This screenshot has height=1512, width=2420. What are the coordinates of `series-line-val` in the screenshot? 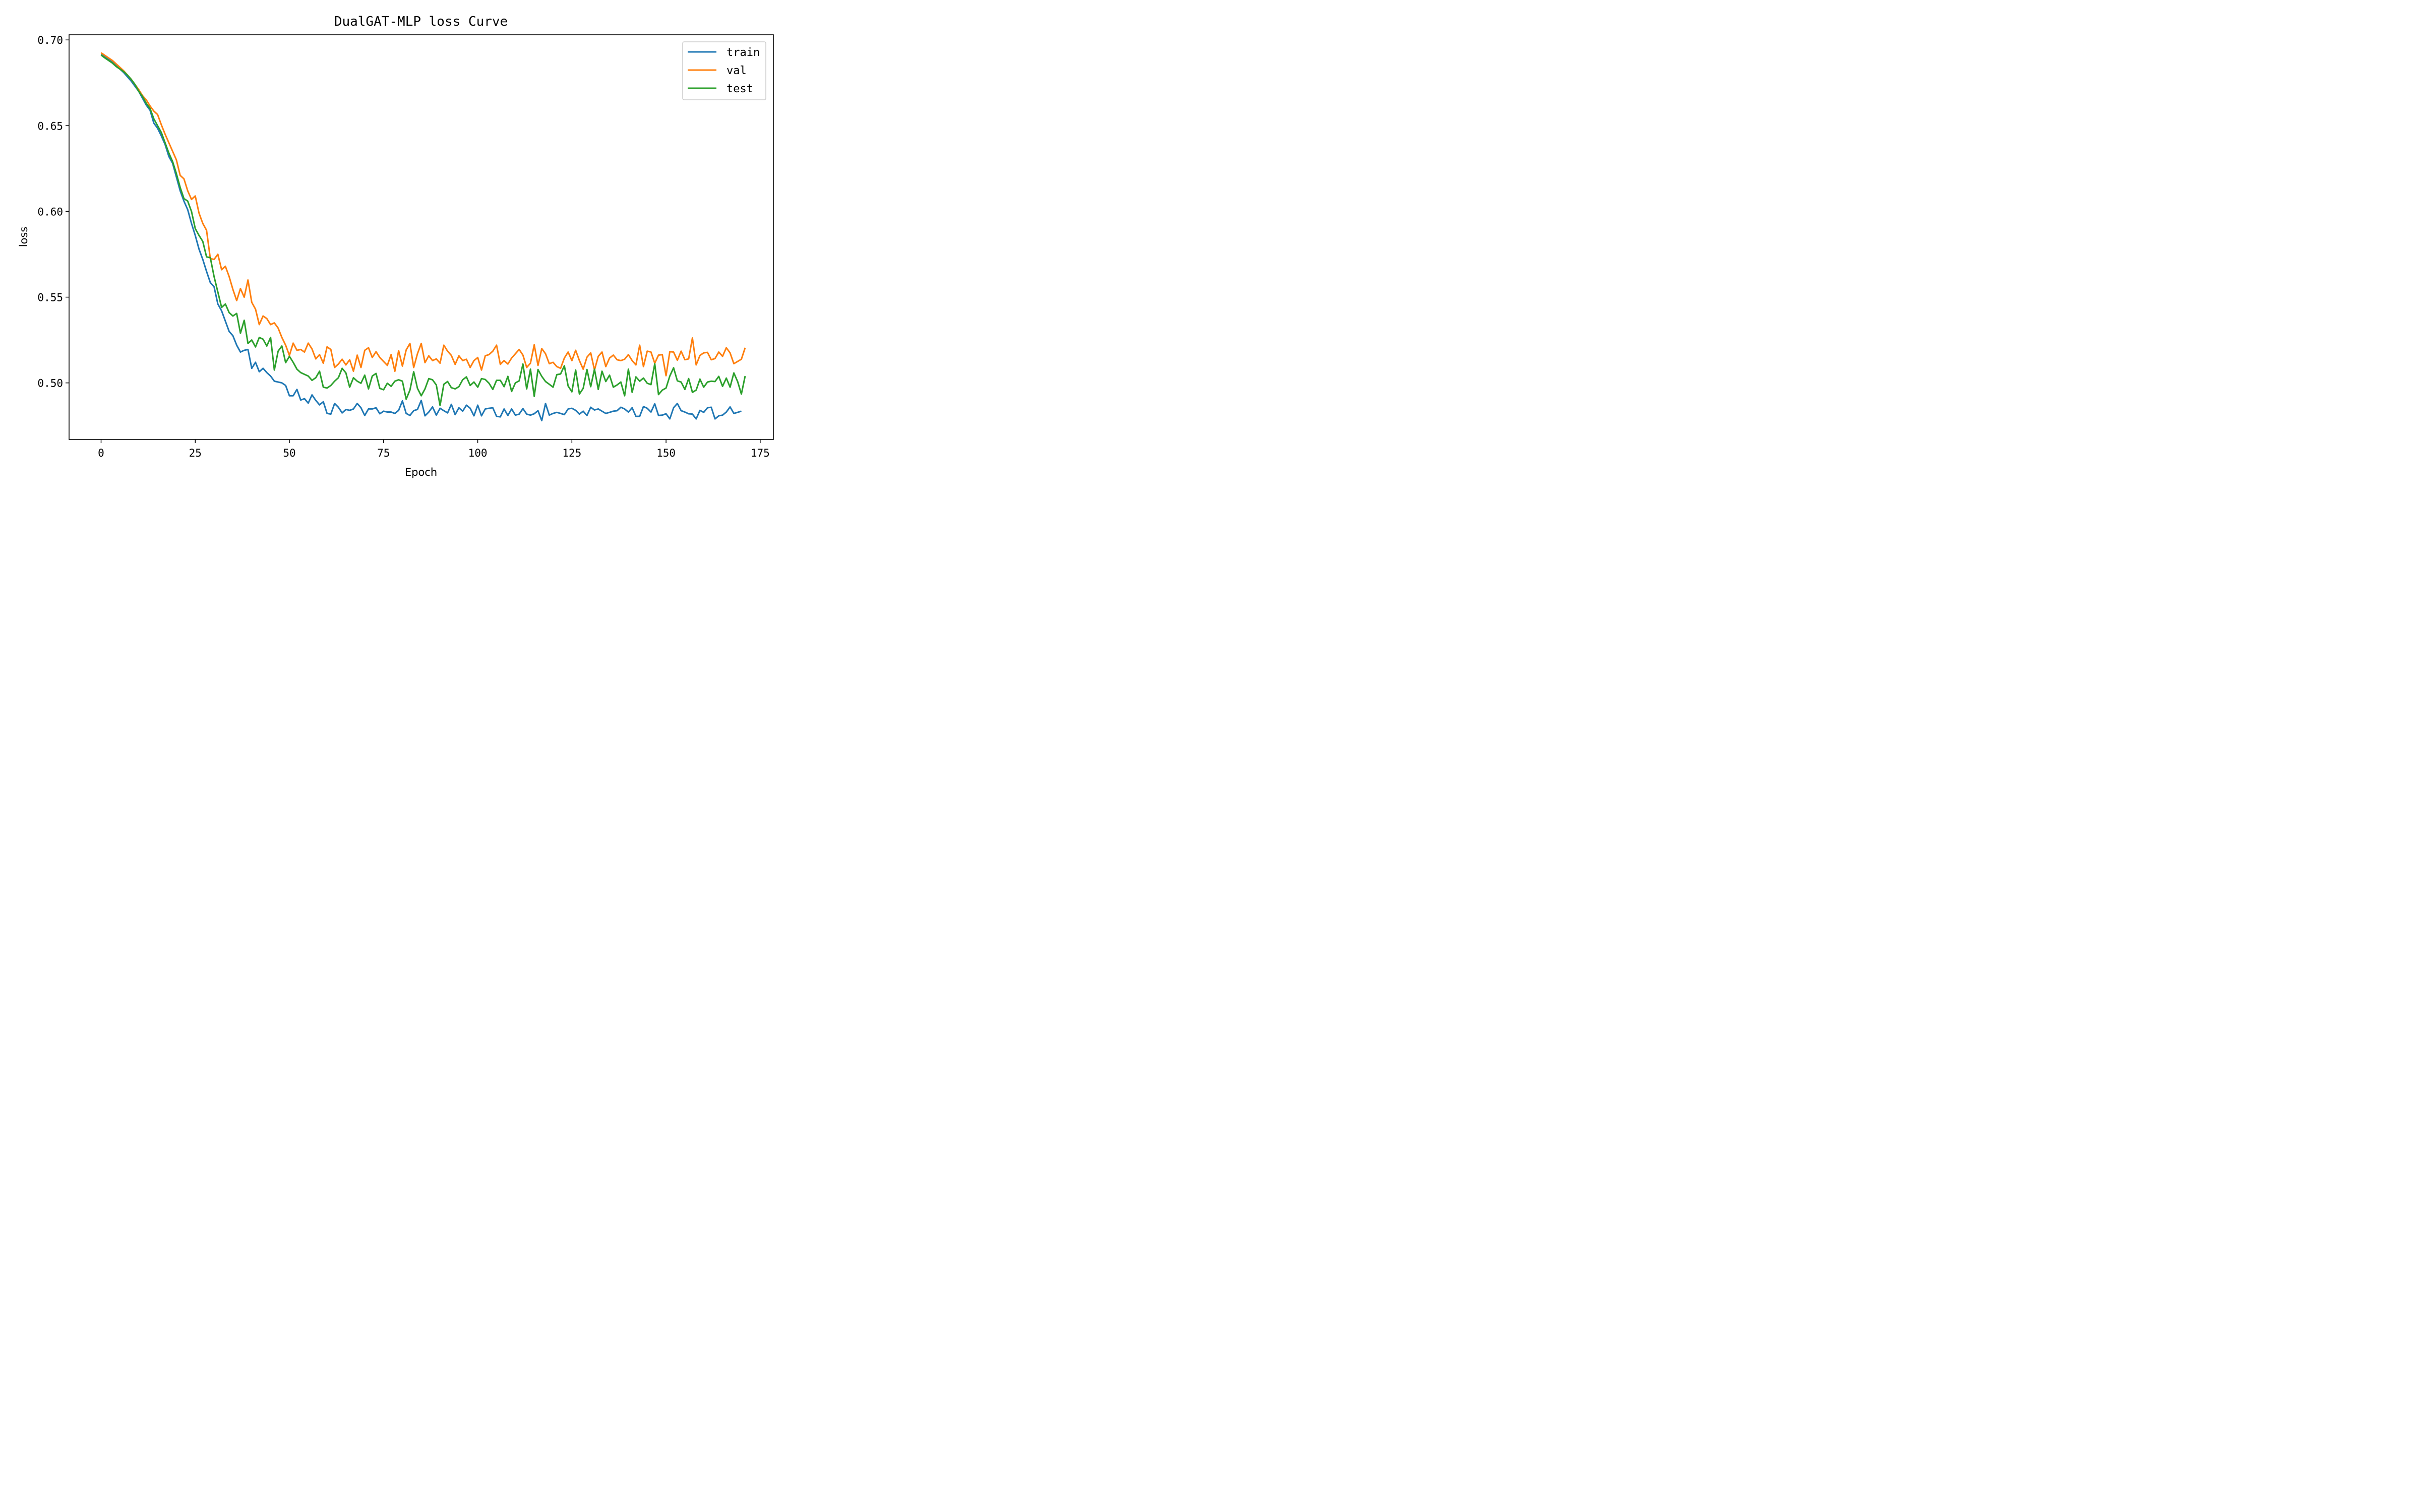 It's located at (423, 214).